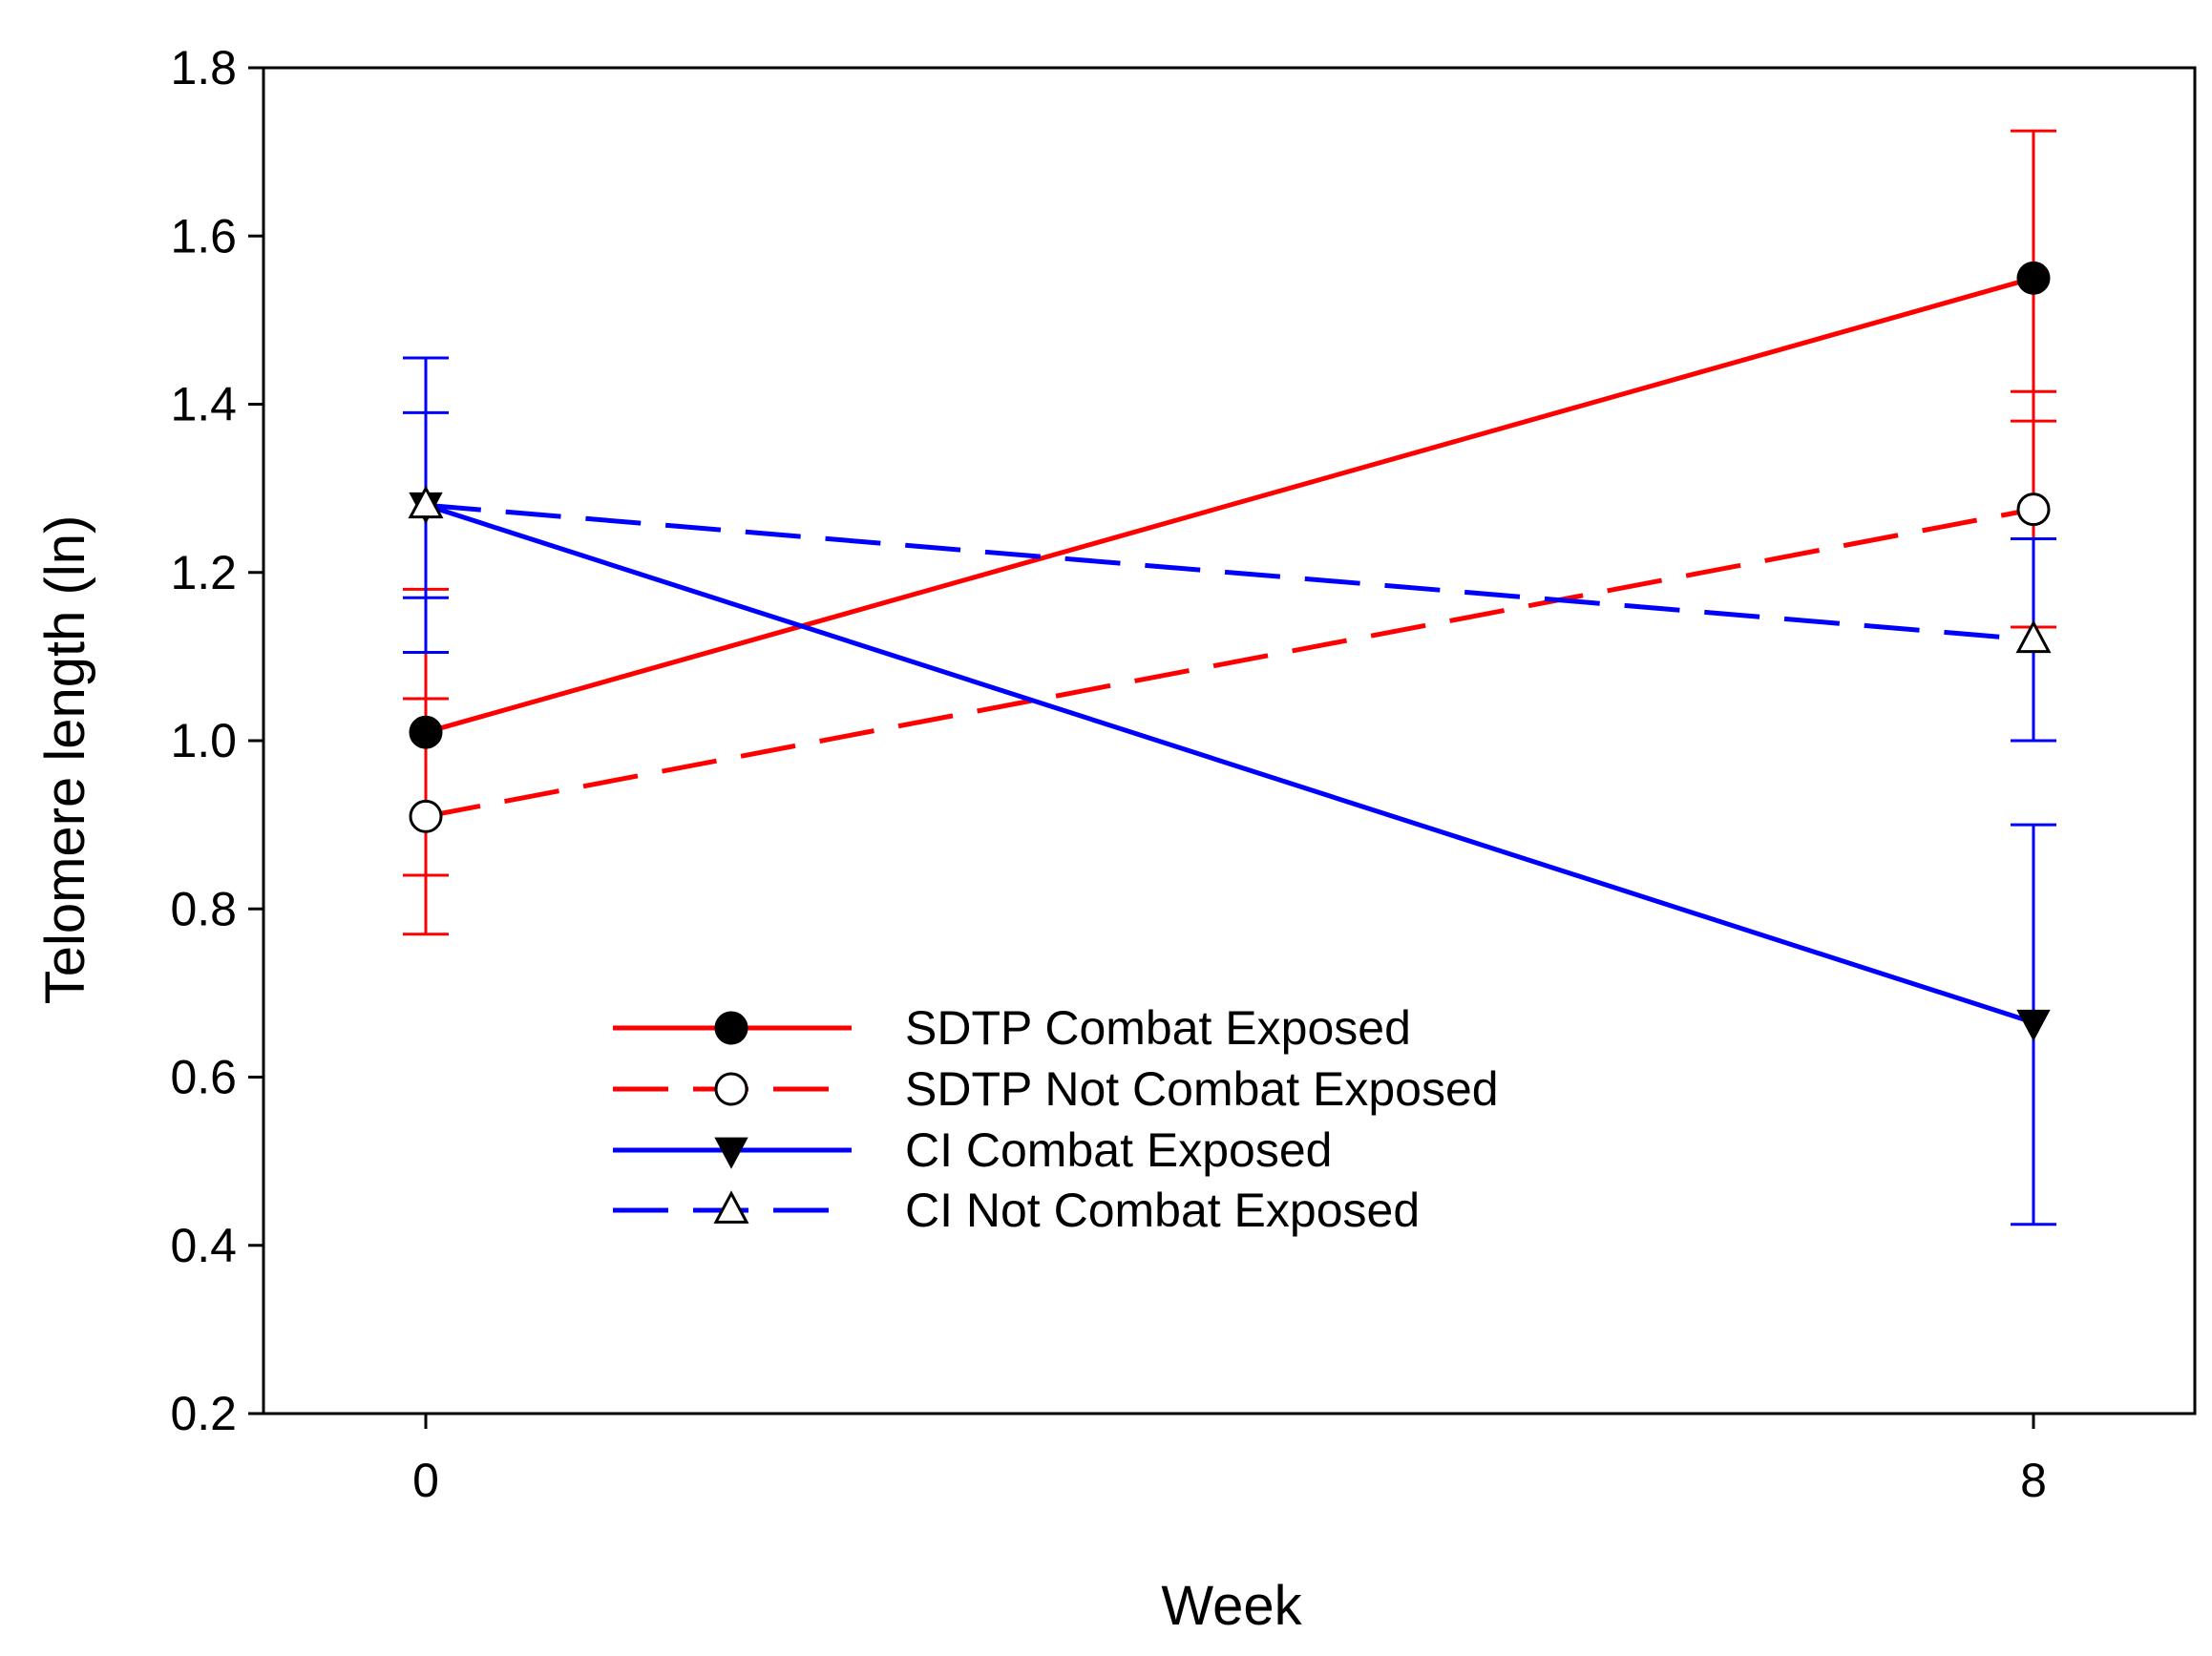 This screenshot has width=2212, height=1656. Describe the element at coordinates (203, 572) in the screenshot. I see `y-tick-label: 1.2` at that location.